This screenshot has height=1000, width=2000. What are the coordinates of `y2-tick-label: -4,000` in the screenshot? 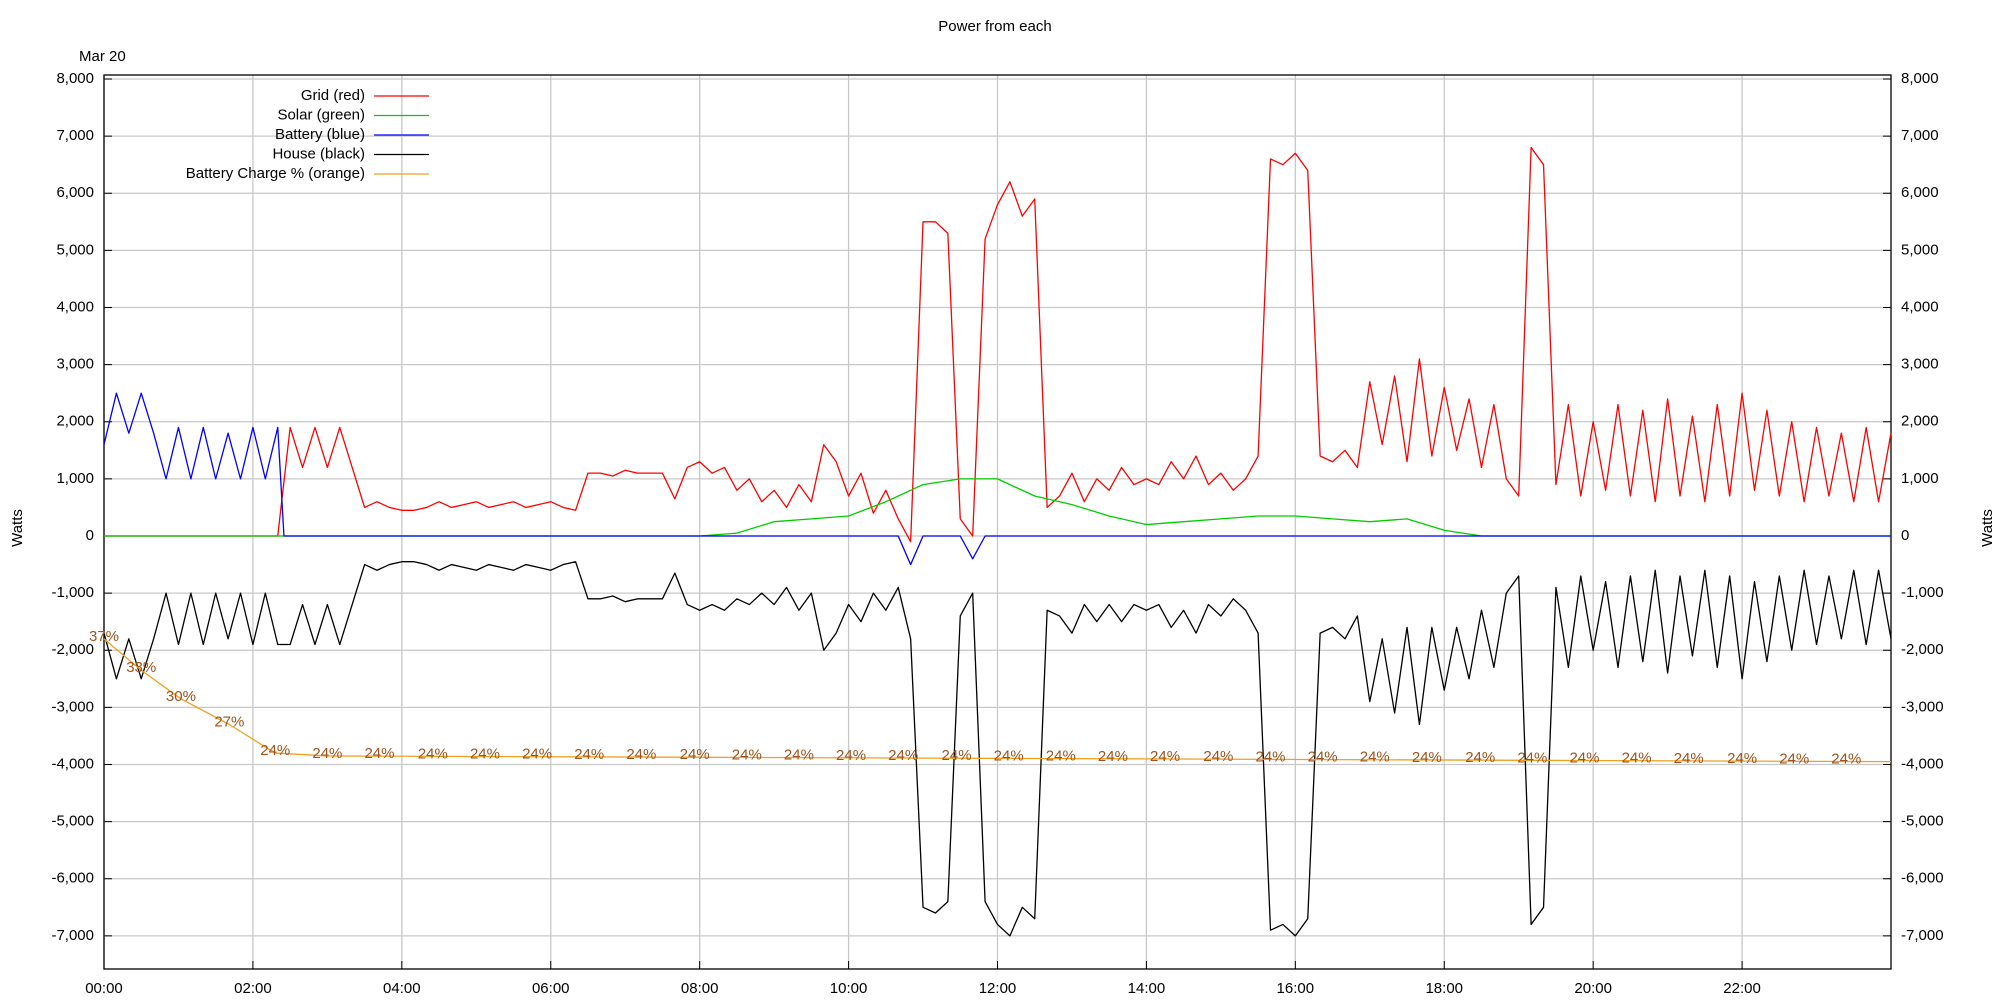 It's located at (1922, 763).